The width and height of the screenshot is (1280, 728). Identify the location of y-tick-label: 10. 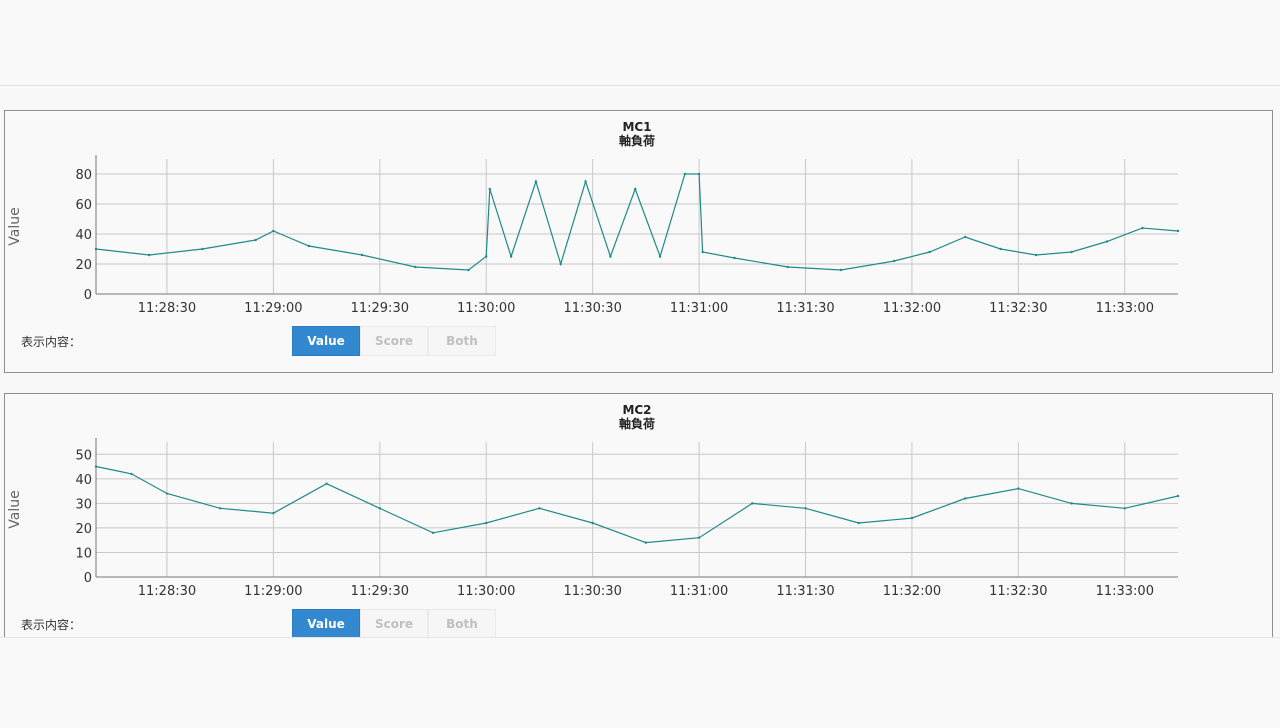
(83, 553).